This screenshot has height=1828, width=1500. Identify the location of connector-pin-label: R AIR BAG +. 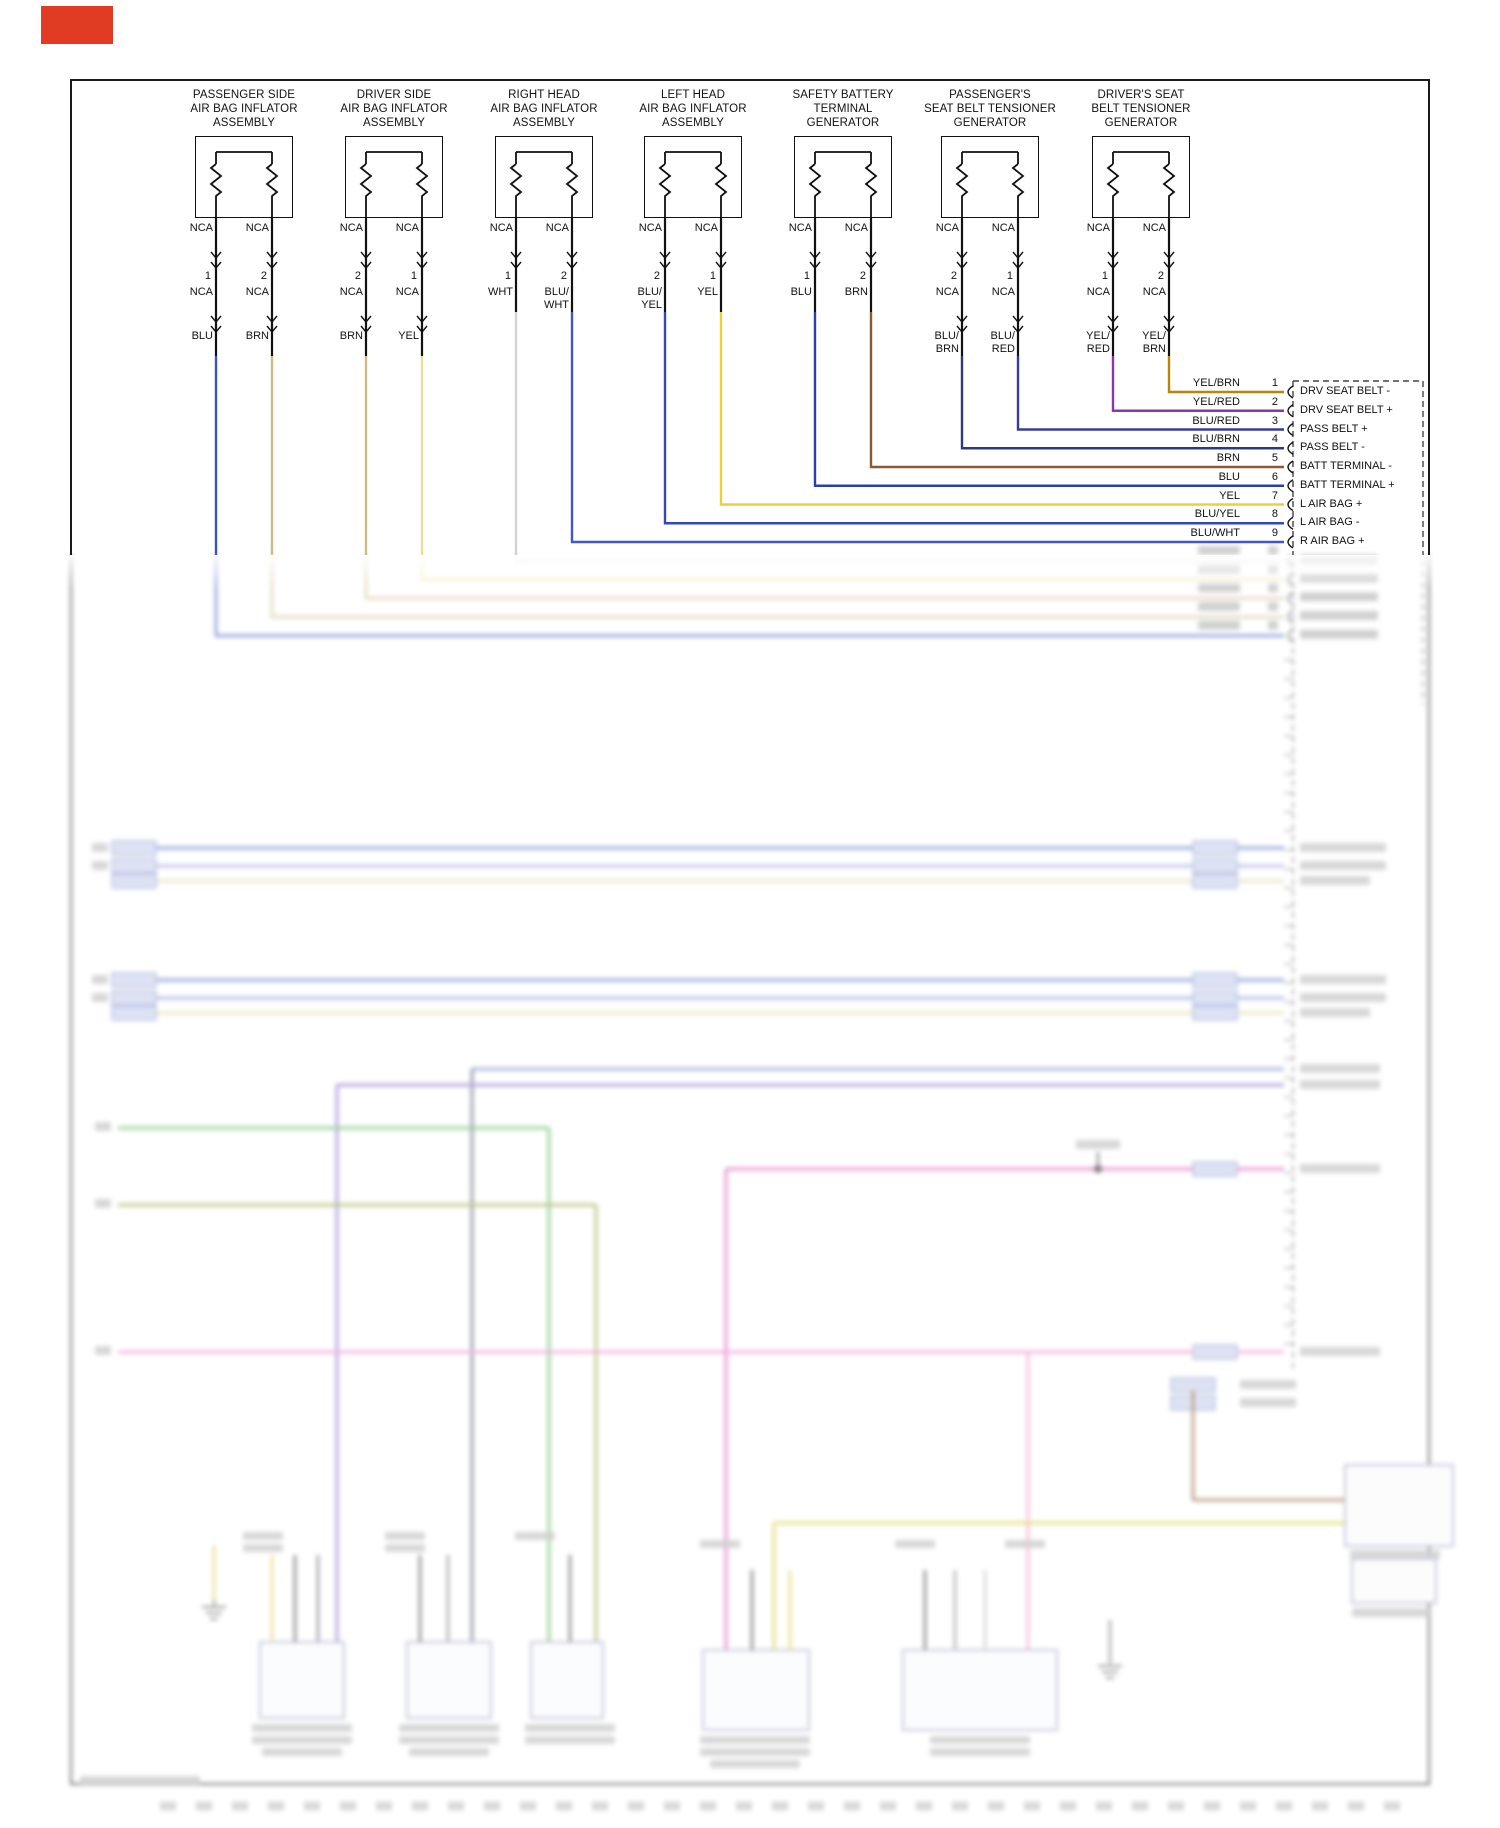
(1332, 541).